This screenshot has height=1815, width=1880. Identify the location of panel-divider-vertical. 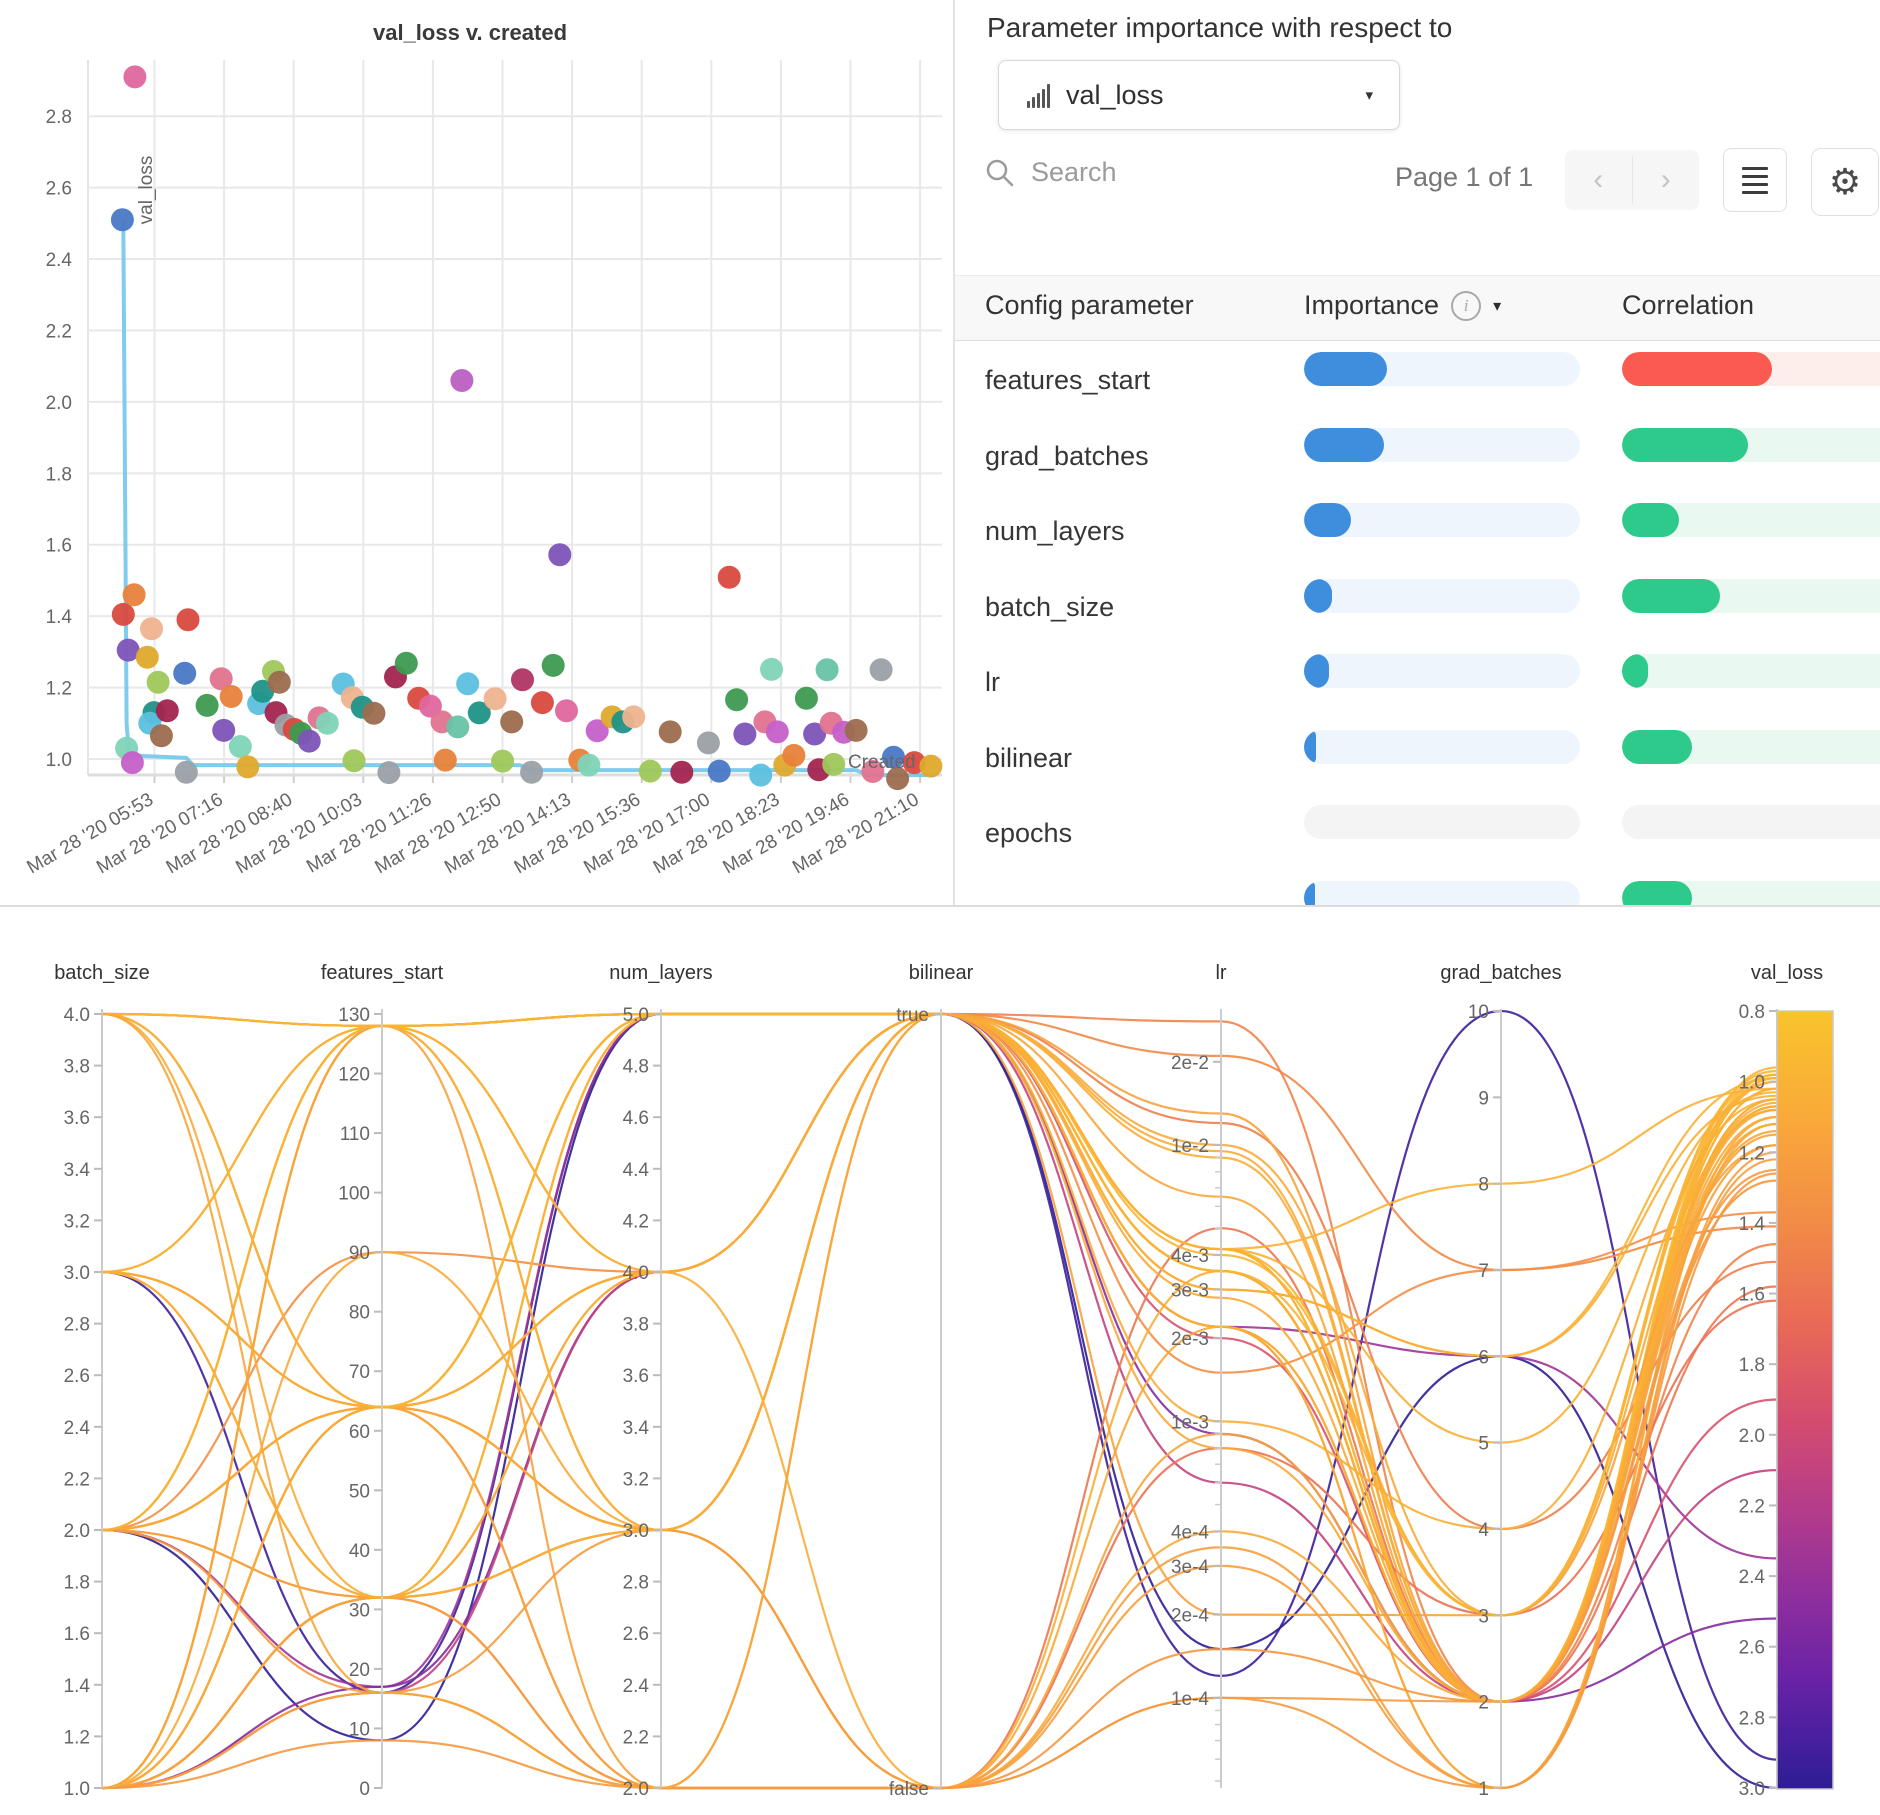
(954, 452).